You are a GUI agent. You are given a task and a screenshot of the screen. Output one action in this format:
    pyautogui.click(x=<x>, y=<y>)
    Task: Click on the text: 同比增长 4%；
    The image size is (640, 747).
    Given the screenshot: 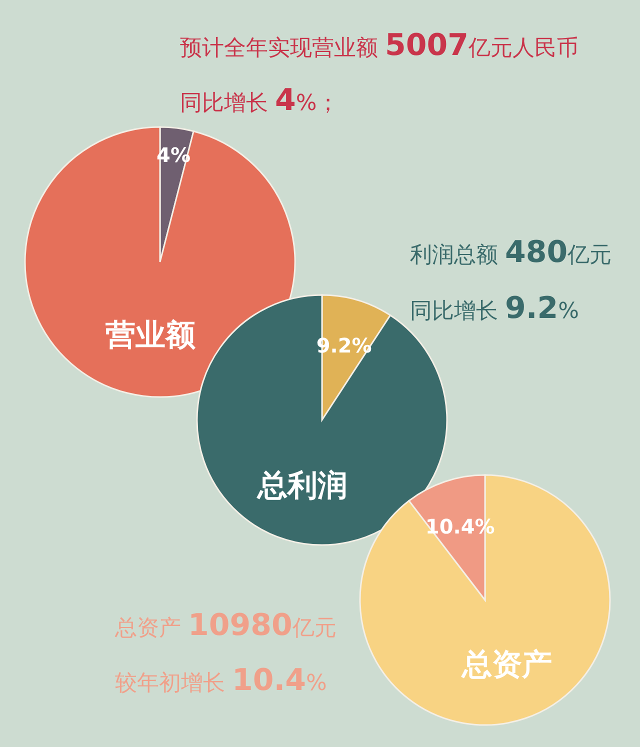 What is the action you would take?
    pyautogui.click(x=259, y=100)
    